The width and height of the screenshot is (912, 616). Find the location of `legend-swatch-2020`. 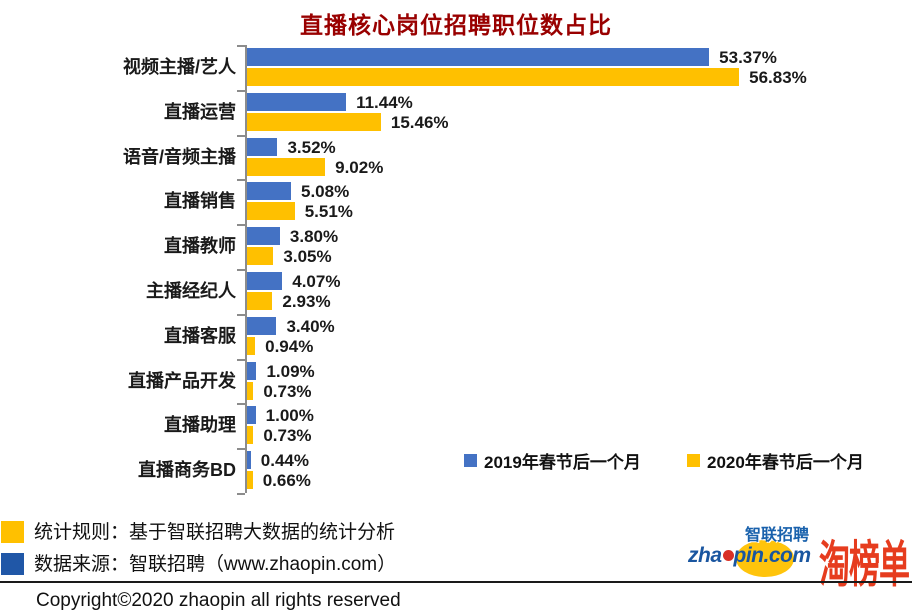

legend-swatch-2020 is located at coordinates (693, 460).